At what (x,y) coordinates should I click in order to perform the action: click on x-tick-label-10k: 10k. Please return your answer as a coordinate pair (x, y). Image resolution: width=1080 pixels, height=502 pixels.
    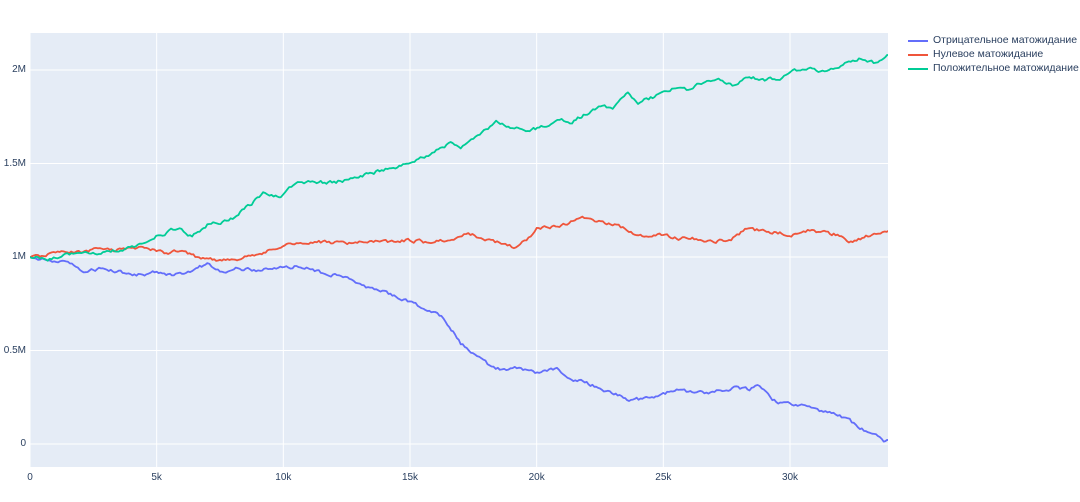
    Looking at the image, I should click on (283, 477).